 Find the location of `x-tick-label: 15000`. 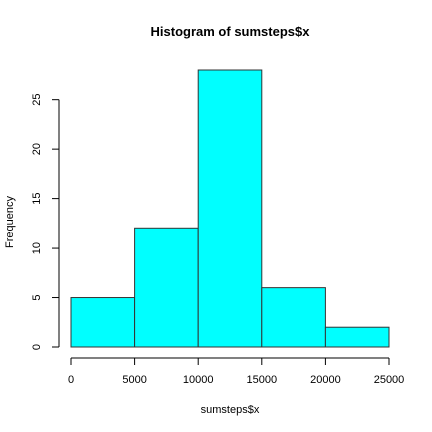

x-tick-label: 15000 is located at coordinates (262, 380).